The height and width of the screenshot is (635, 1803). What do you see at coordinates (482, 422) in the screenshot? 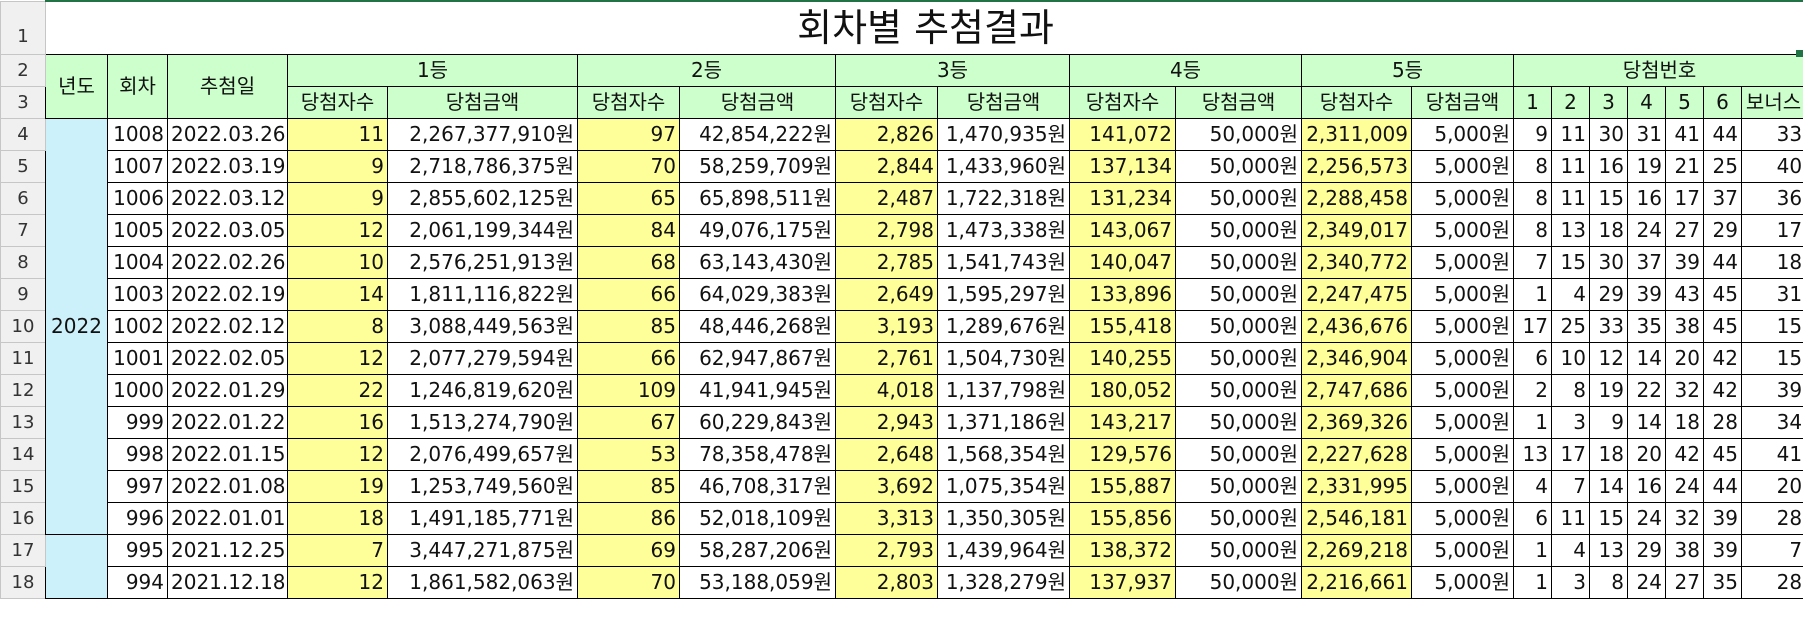
I see `prize1-amount-cell: 1,513,274,790원` at bounding box center [482, 422].